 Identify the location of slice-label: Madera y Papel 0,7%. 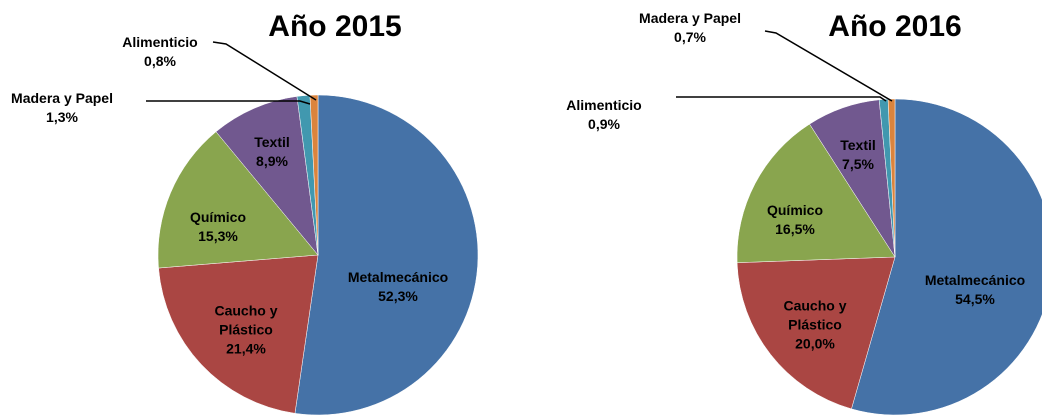
(690, 28).